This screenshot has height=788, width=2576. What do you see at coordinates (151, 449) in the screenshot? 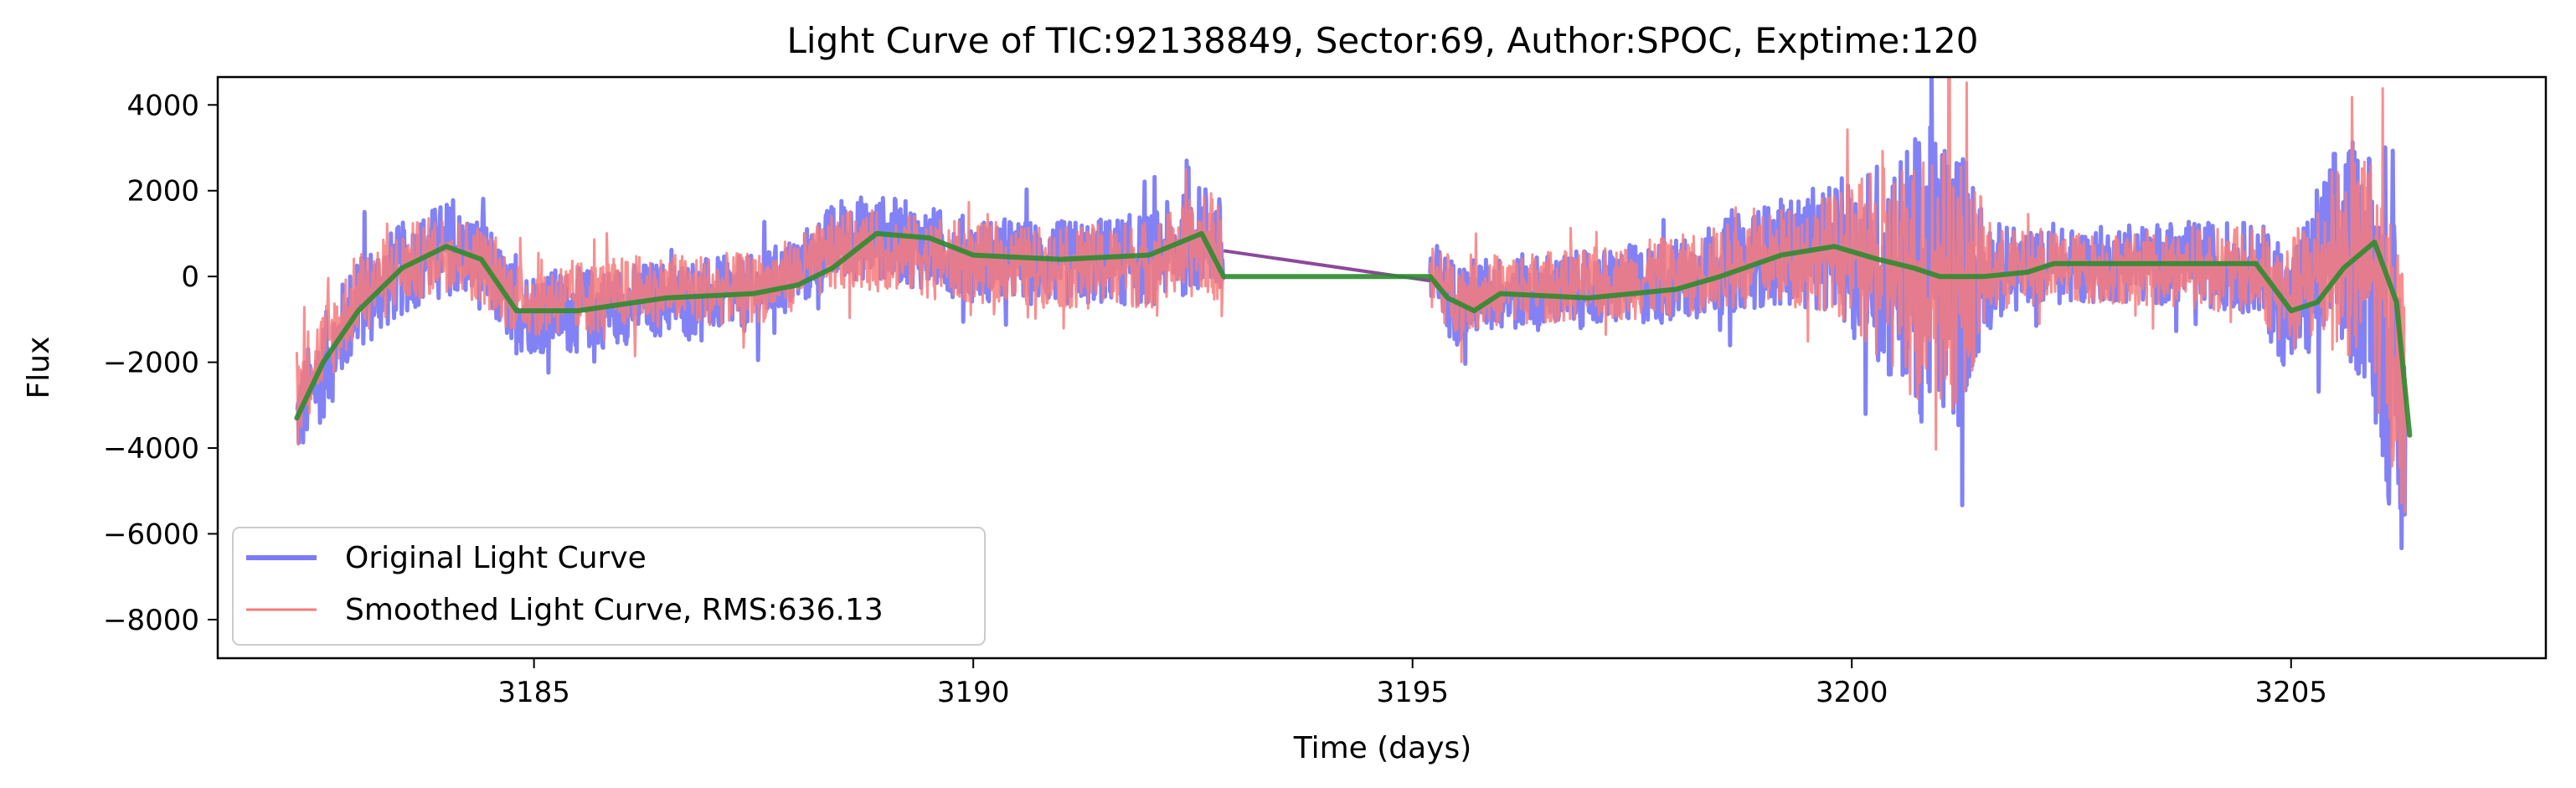
I see `y-tick-label--4000: −4000` at bounding box center [151, 449].